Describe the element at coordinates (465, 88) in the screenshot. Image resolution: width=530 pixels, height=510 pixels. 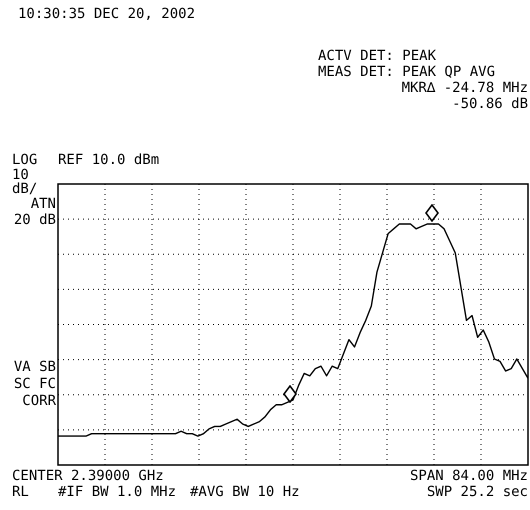
I see `text: MKR∆ -24.78 MHz` at that location.